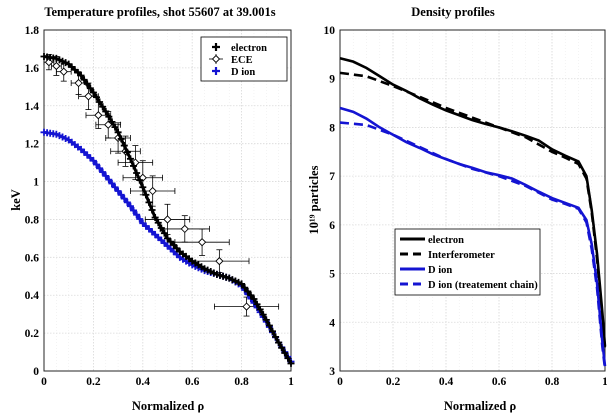 The width and height of the screenshot is (607, 414). What do you see at coordinates (340, 382) in the screenshot?
I see `x-tick-label: 0` at bounding box center [340, 382].